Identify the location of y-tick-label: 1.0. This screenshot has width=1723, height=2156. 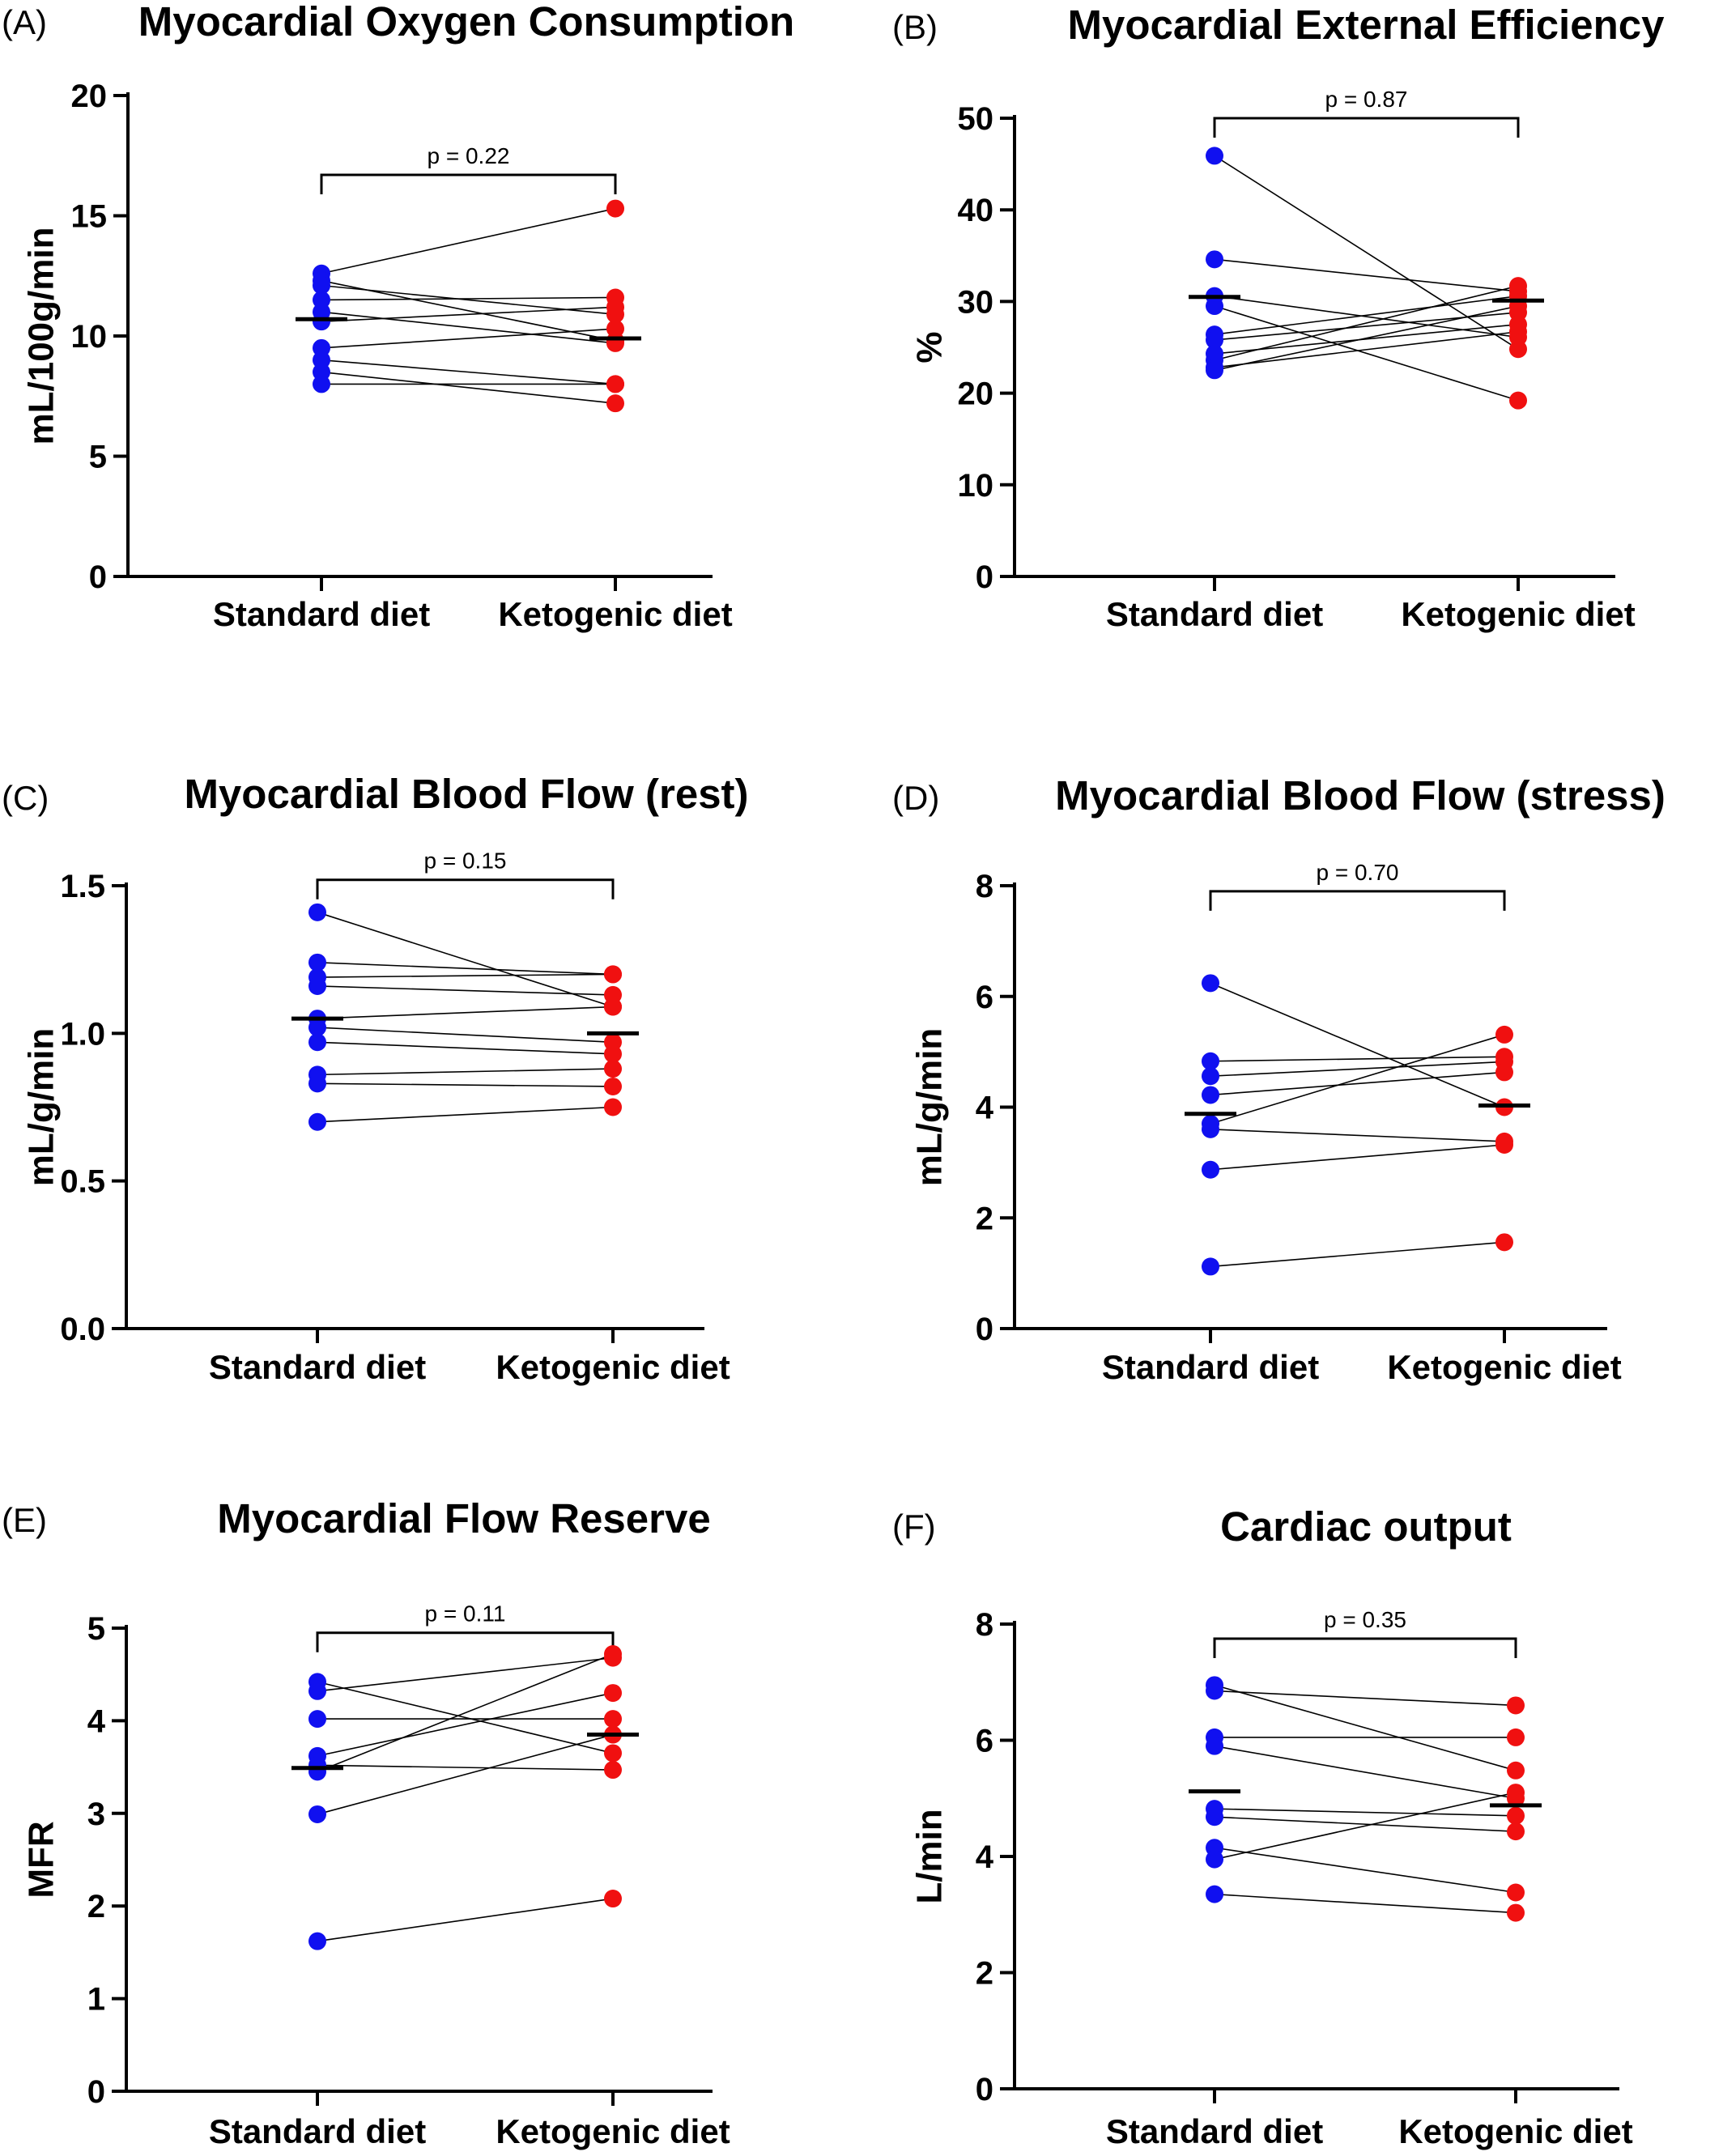
(82, 1034).